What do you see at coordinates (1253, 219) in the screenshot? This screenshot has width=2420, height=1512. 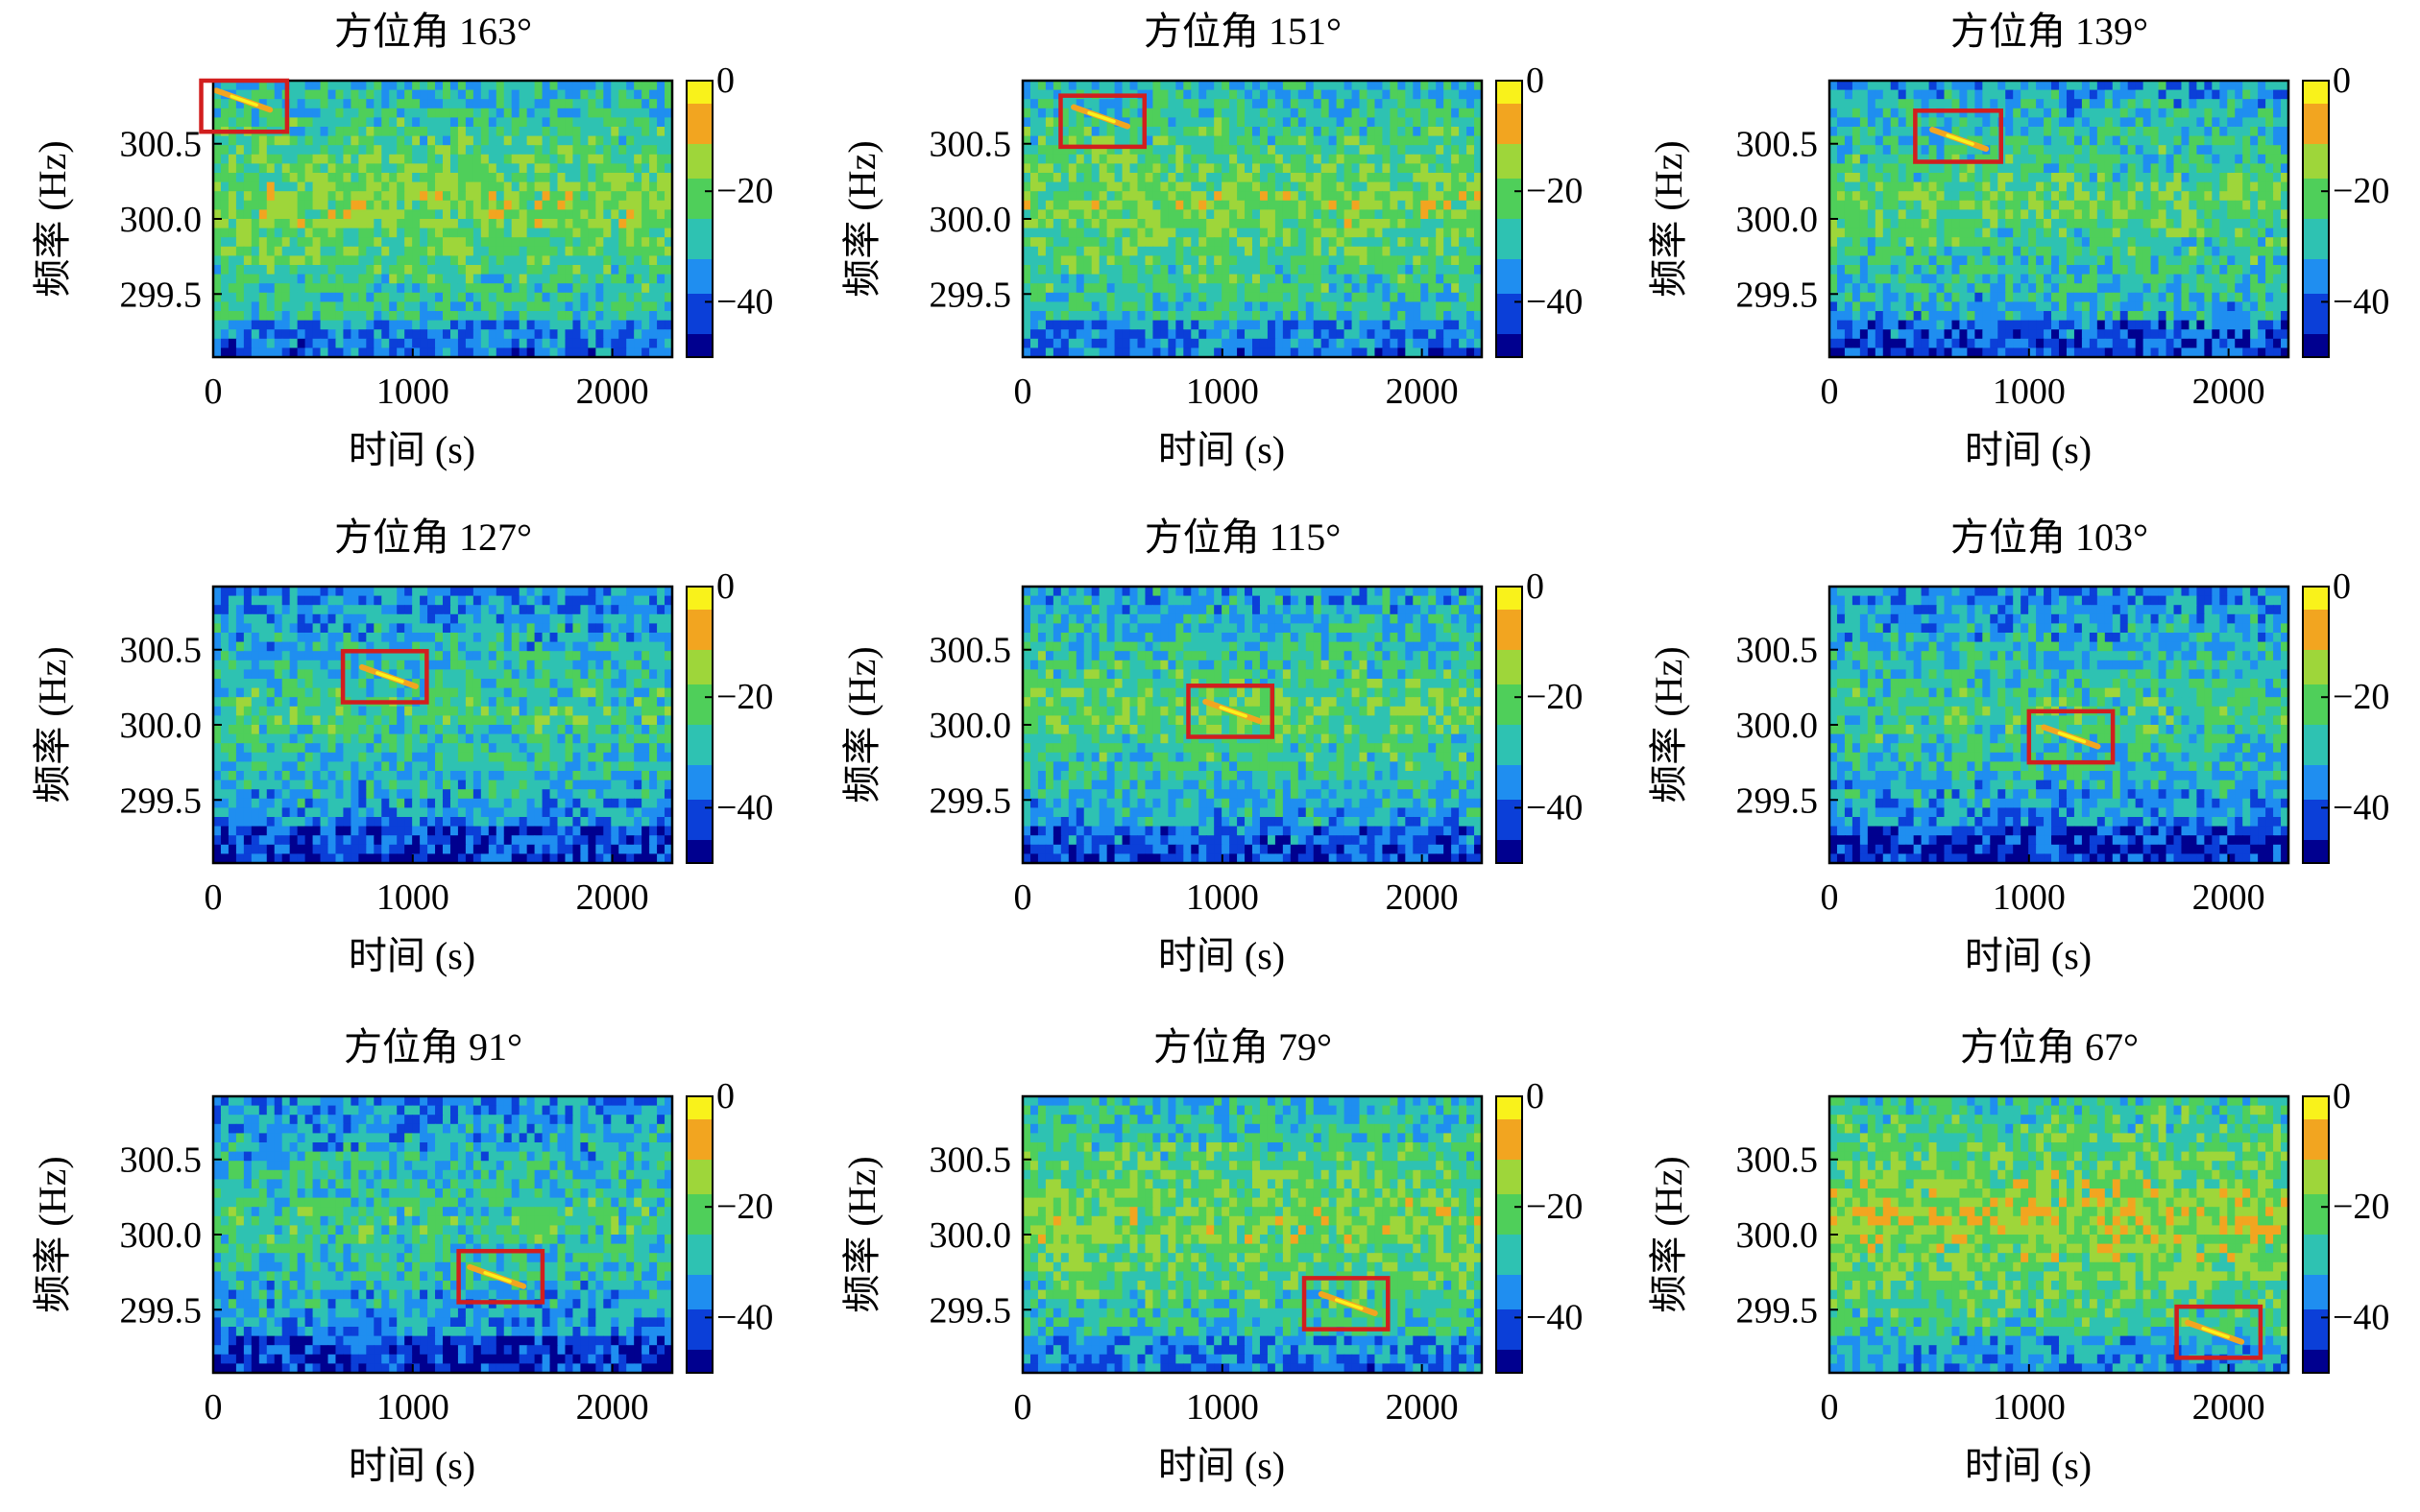 I see `heatmap-cells` at bounding box center [1253, 219].